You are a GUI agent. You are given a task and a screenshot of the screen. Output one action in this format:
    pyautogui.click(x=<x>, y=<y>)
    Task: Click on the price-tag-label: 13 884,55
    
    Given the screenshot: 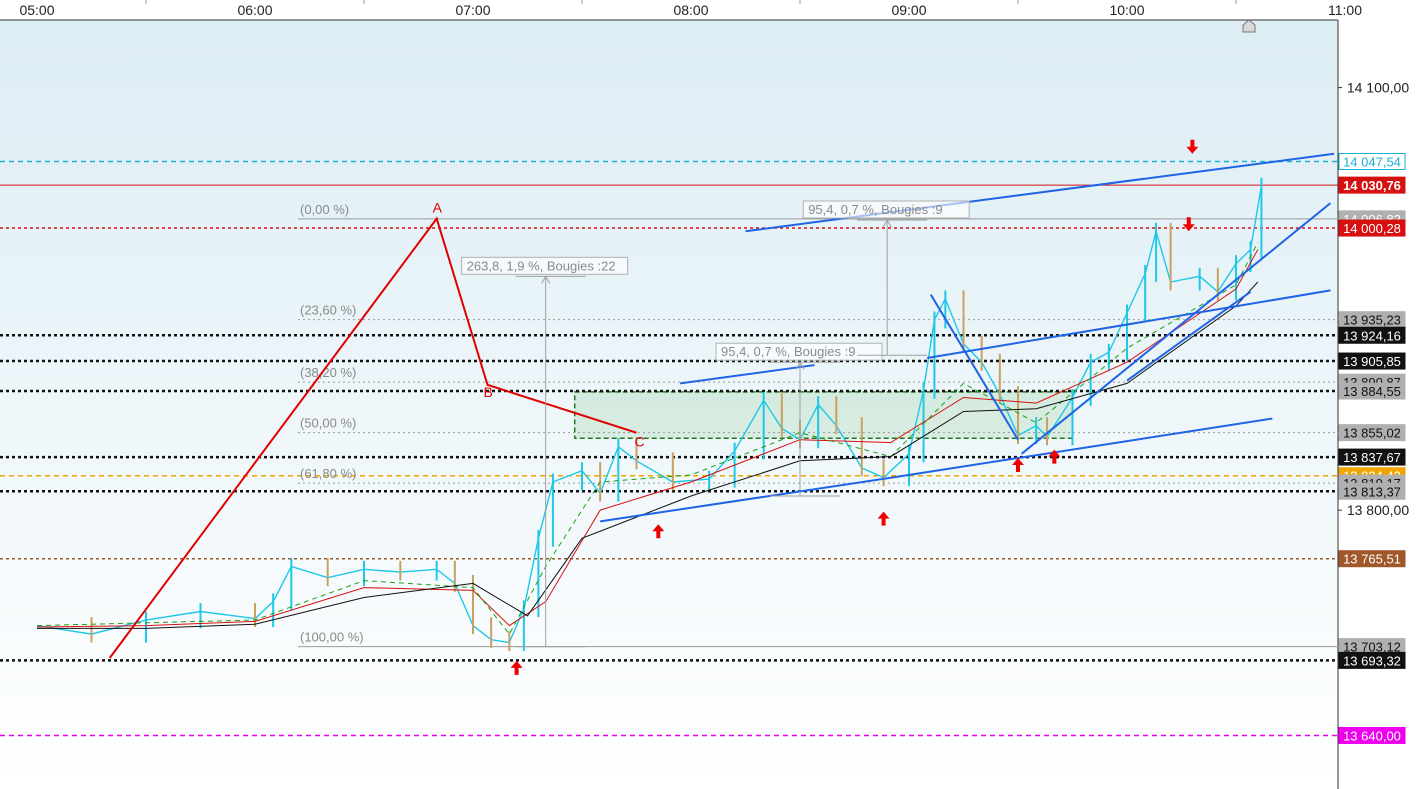 What is the action you would take?
    pyautogui.click(x=1372, y=391)
    